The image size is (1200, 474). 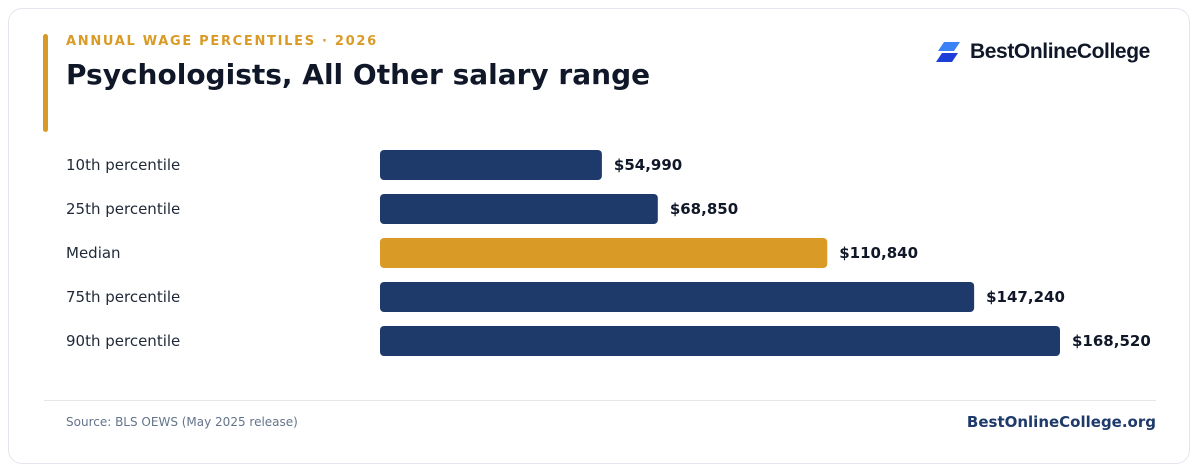 I want to click on source-note: Source: BLS OEWS (May 2025 release), so click(x=182, y=422).